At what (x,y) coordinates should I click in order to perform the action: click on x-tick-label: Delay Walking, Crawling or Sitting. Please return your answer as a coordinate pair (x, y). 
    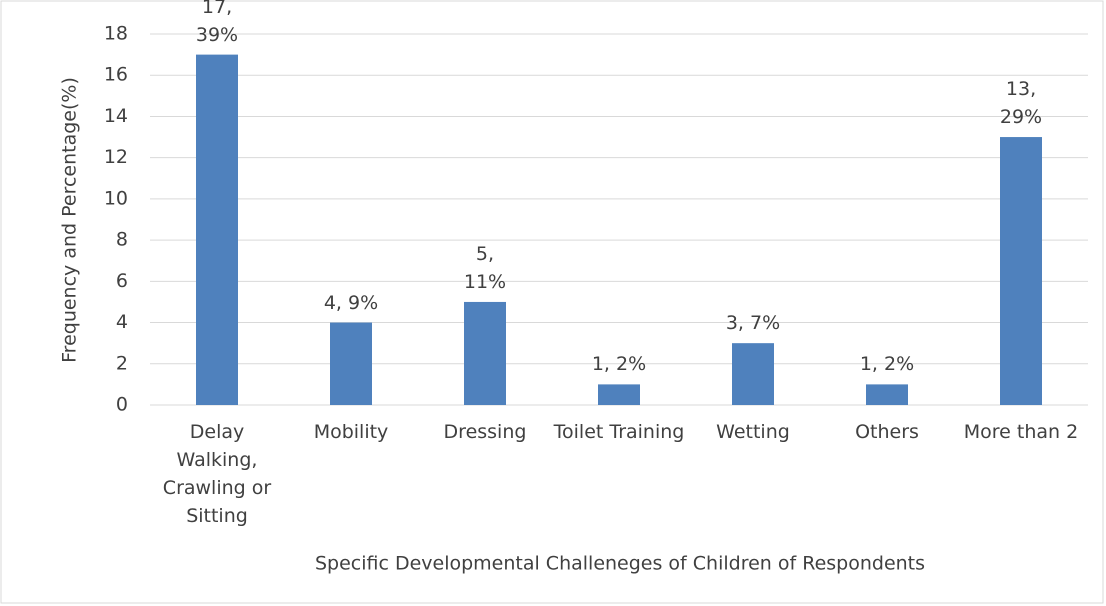
    Looking at the image, I should click on (217, 474).